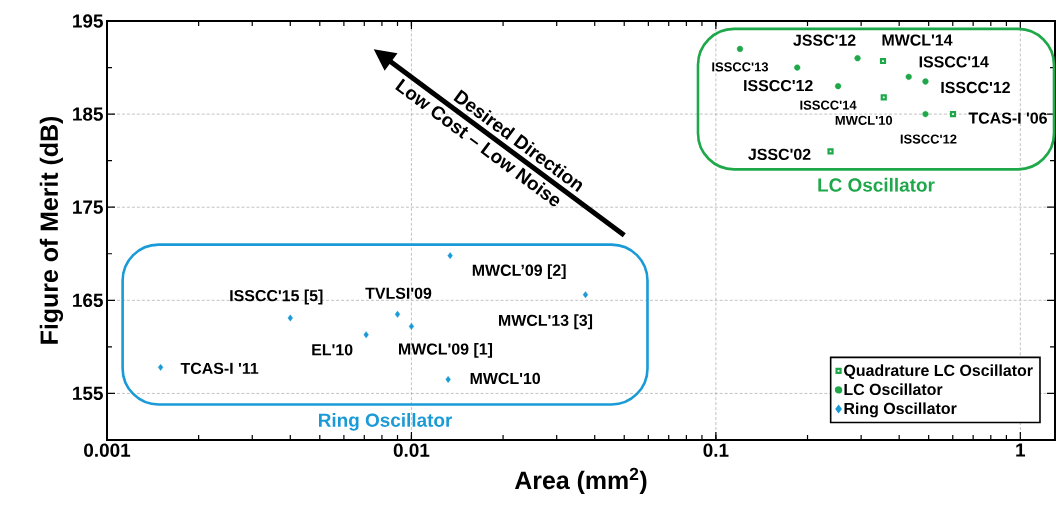 This screenshot has width=1056, height=518. I want to click on x-tick-label: 0.1, so click(716, 450).